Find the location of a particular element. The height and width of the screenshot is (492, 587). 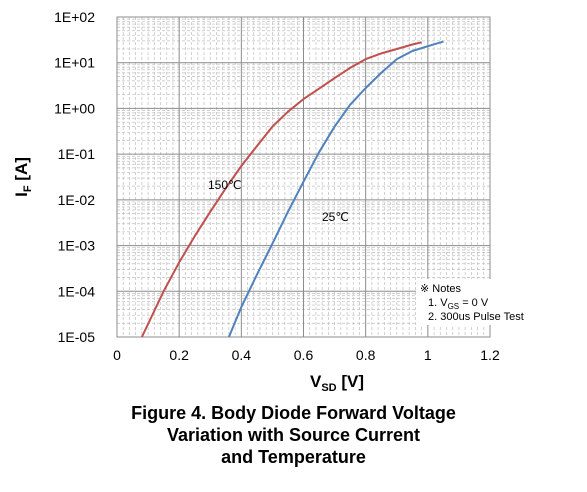

notes-box-background is located at coordinates (490, 302).